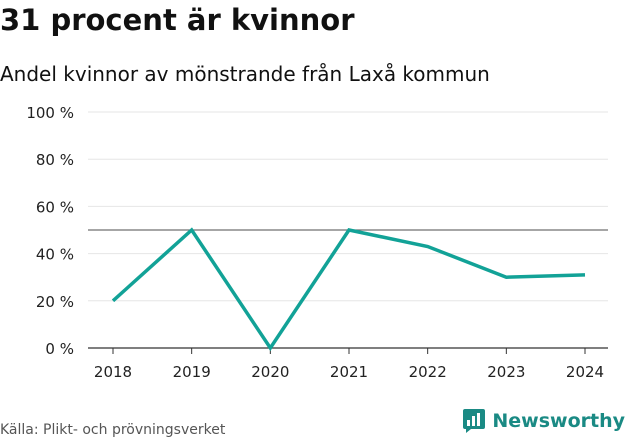 This screenshot has height=439, width=631. What do you see at coordinates (506, 372) in the screenshot?
I see `x-tick-label: 2023` at bounding box center [506, 372].